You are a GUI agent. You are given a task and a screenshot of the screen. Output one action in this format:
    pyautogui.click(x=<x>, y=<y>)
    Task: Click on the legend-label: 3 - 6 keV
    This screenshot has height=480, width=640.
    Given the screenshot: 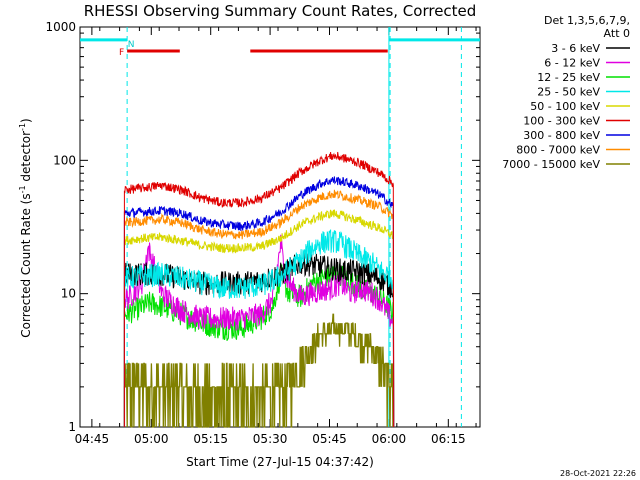 What is the action you would take?
    pyautogui.click(x=575, y=48)
    